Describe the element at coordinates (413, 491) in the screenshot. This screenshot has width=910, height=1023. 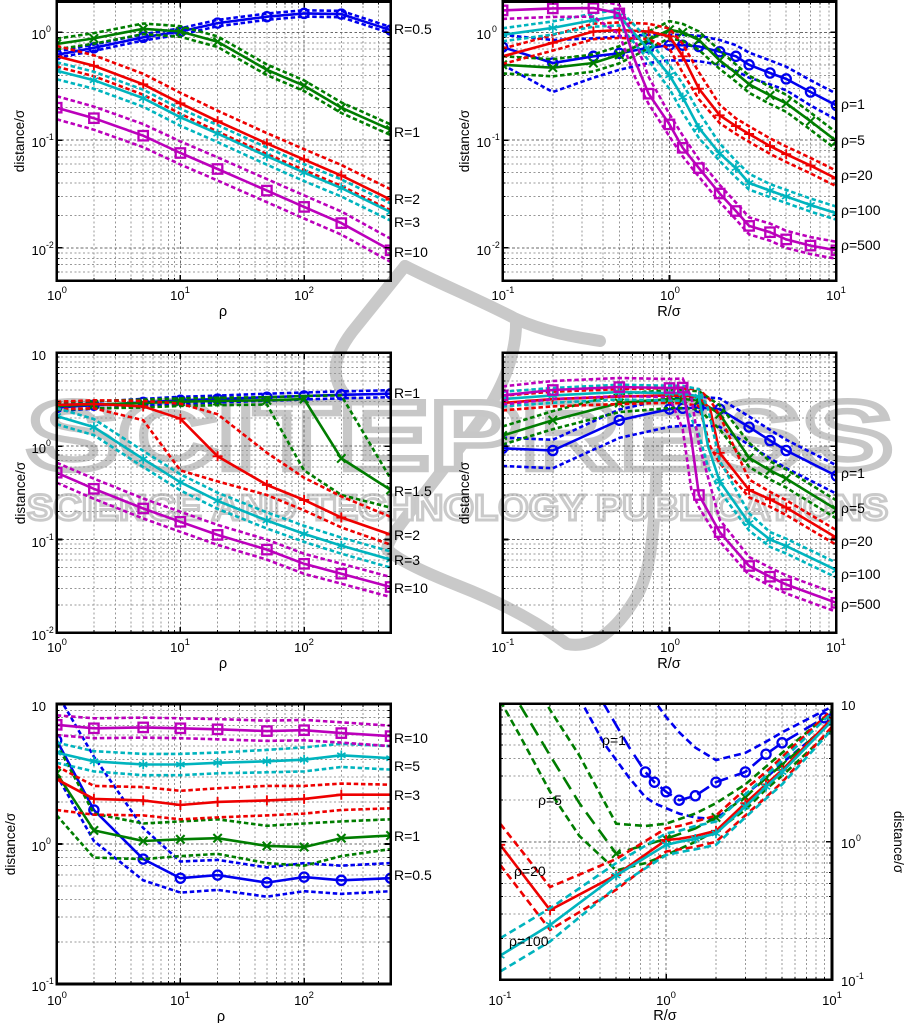
I see `svg-text: R=1.5` at that location.